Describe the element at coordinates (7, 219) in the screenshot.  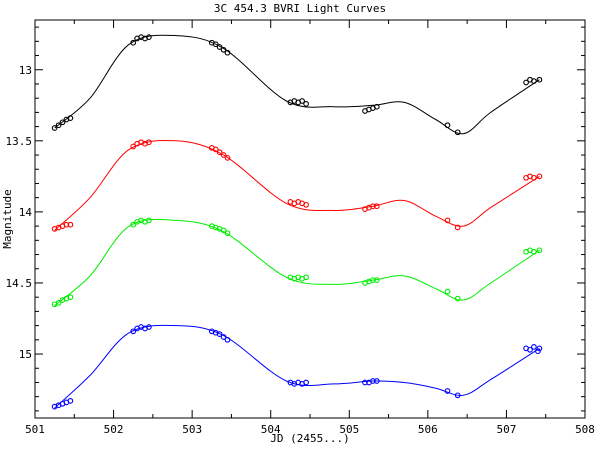
I see `y-axis-label: Magnitude` at that location.